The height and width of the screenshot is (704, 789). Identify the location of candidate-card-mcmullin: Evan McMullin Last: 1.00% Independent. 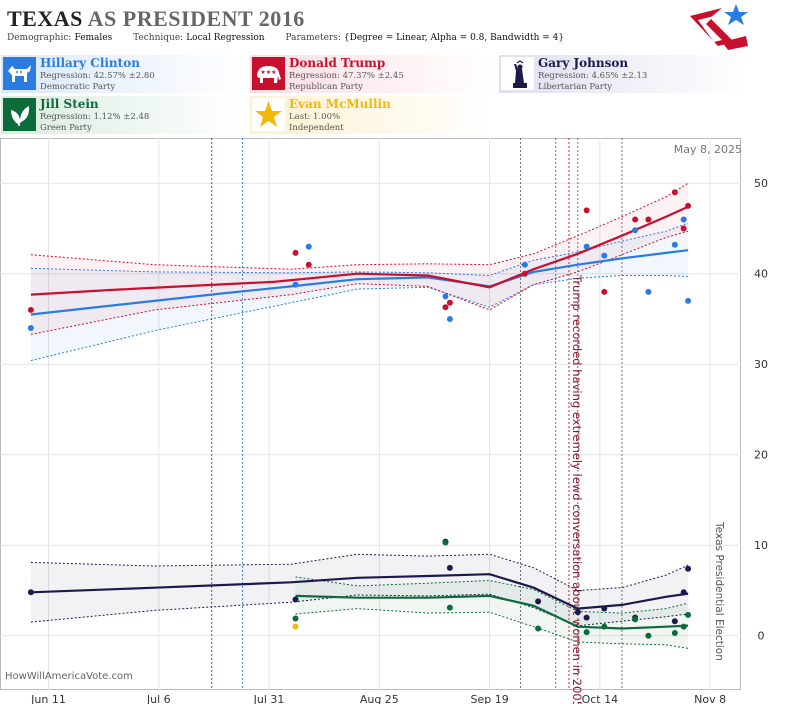
(372, 115).